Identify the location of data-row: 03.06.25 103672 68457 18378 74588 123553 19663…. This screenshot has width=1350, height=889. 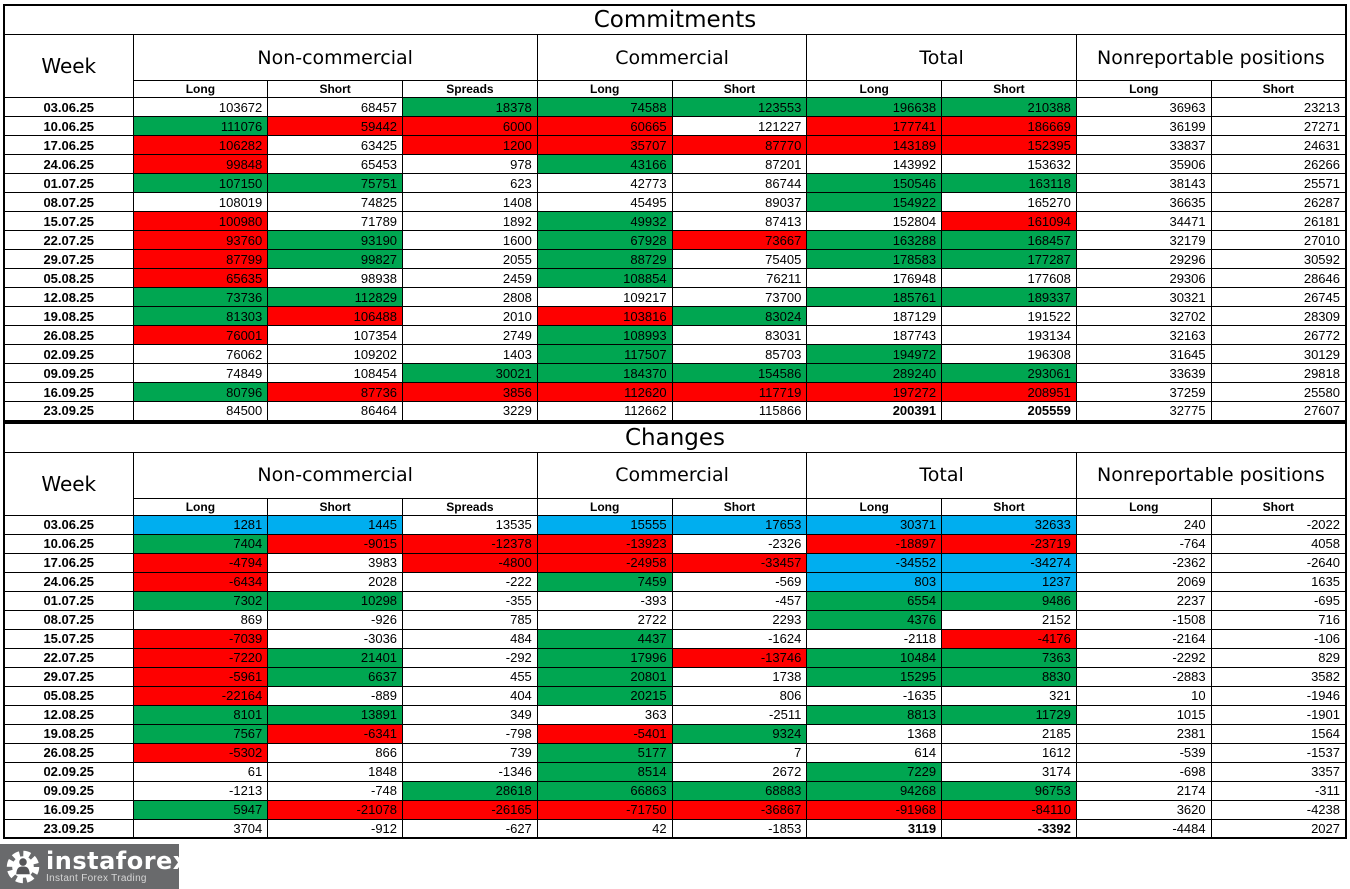
(675, 107).